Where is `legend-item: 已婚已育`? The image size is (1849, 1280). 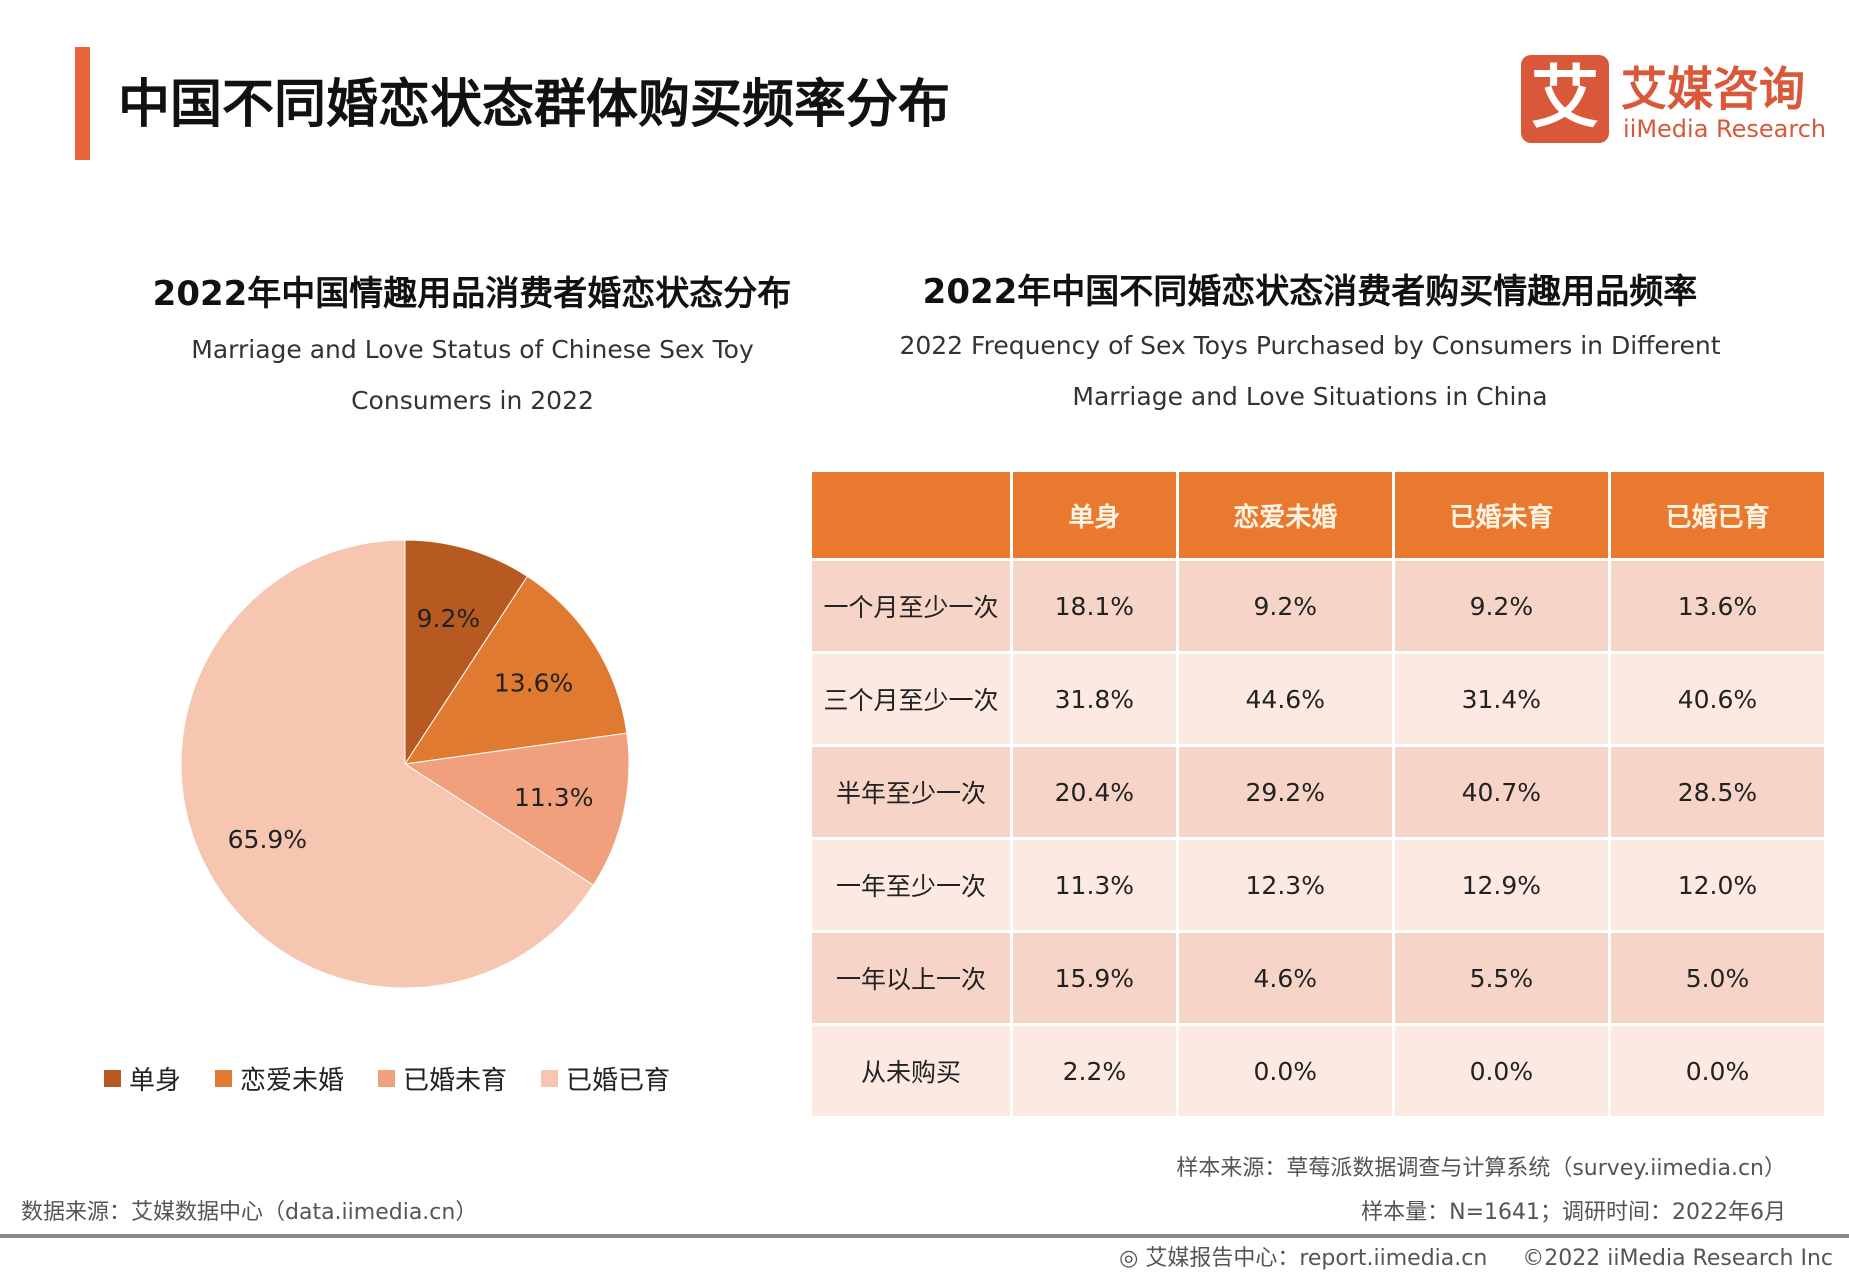
legend-item: 已婚已育 is located at coordinates (605, 1078).